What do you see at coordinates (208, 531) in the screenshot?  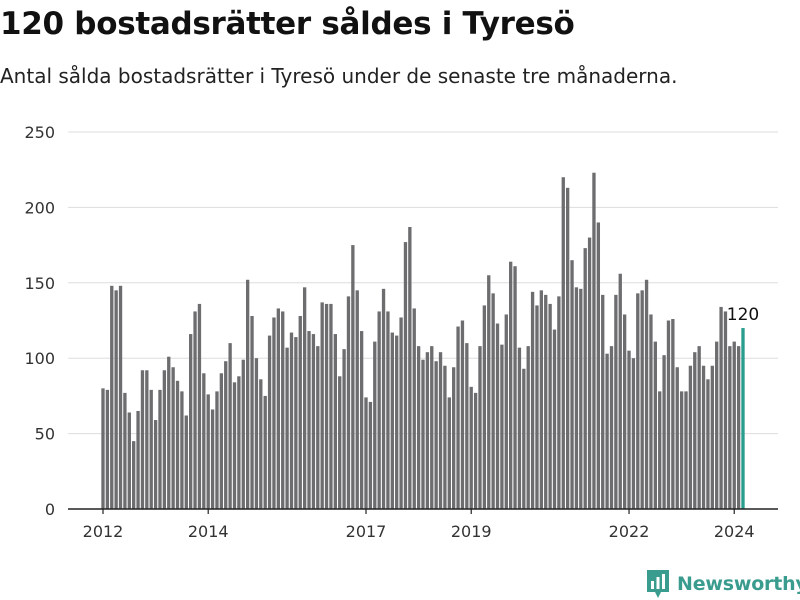 I see `x-tick-label: 2014` at bounding box center [208, 531].